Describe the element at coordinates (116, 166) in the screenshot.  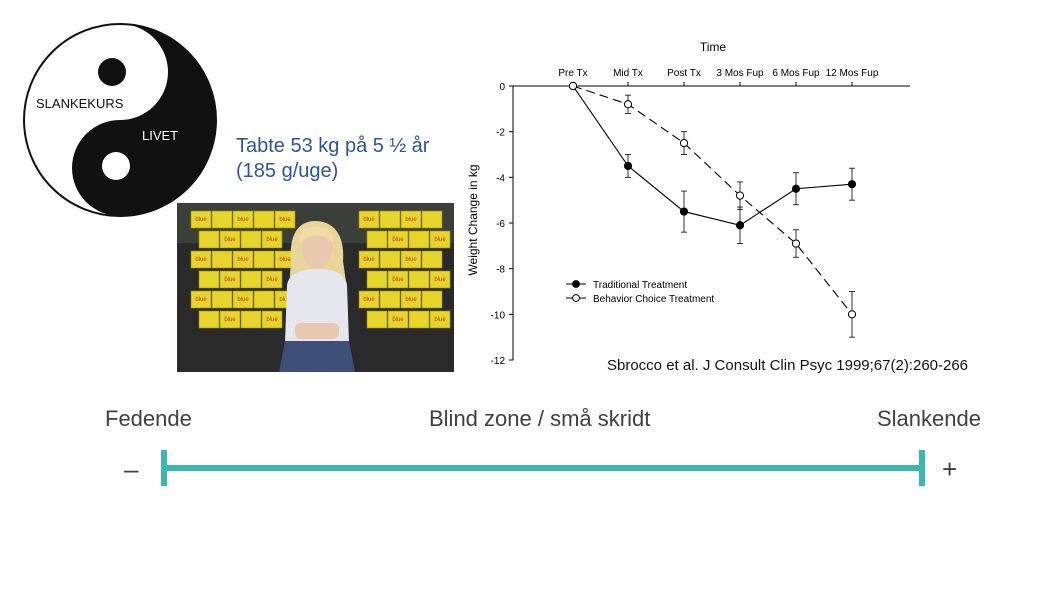
I see `yang-dot` at that location.